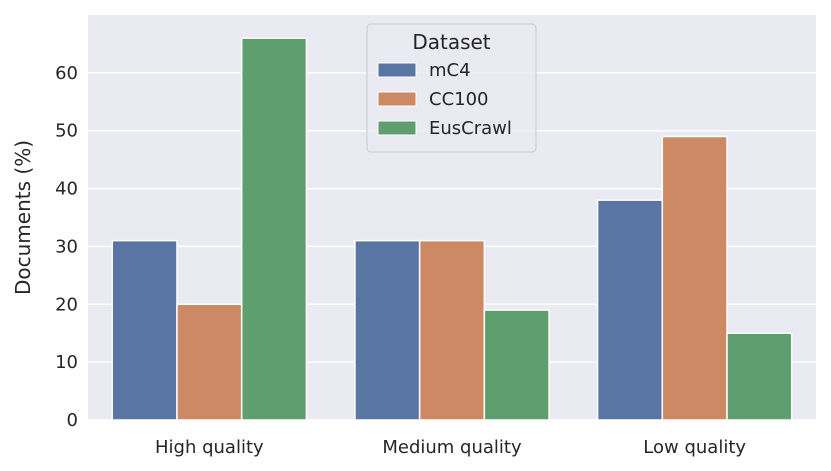  What do you see at coordinates (694, 447) in the screenshot?
I see `x-tick-label: Low quality` at bounding box center [694, 447].